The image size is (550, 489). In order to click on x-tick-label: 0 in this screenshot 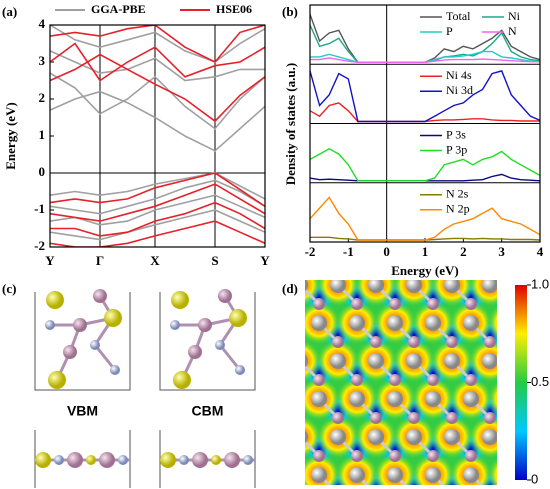, I will do `click(386, 251)`.